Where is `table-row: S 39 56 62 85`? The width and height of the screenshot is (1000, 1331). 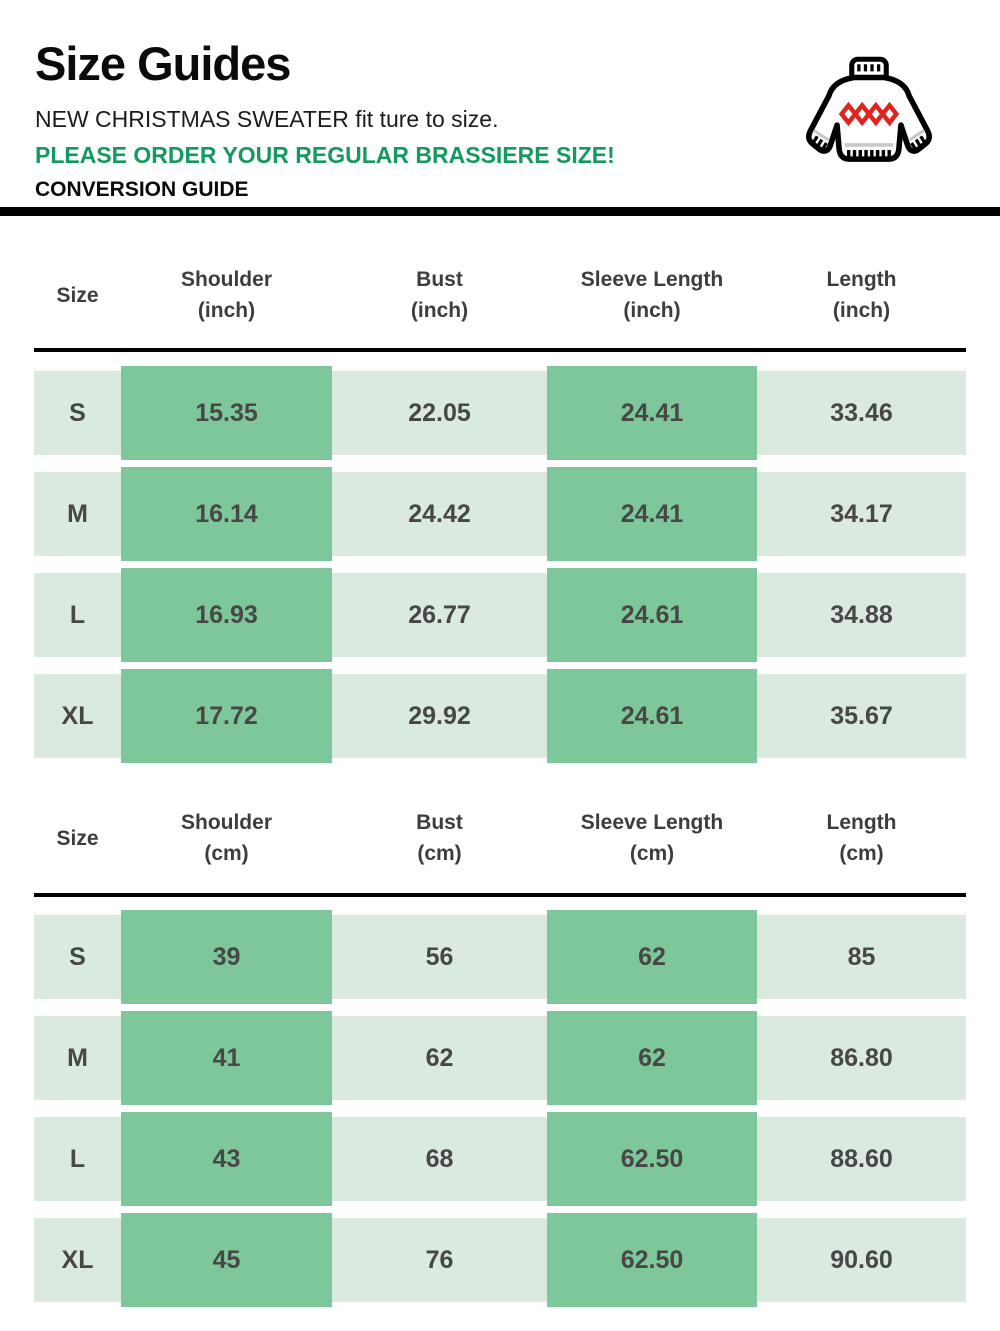
table-row: S 39 56 62 85 is located at coordinates (500, 957).